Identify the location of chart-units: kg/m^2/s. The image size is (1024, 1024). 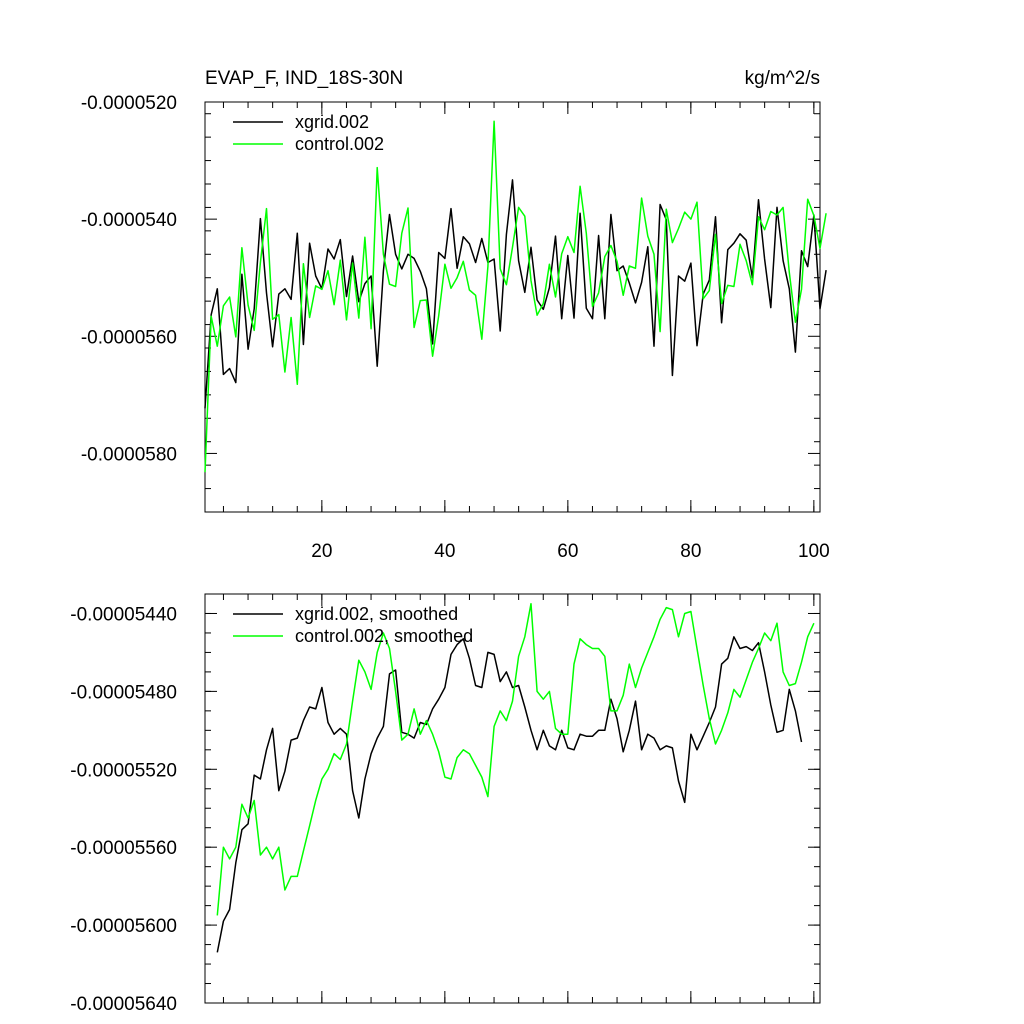
(782, 78).